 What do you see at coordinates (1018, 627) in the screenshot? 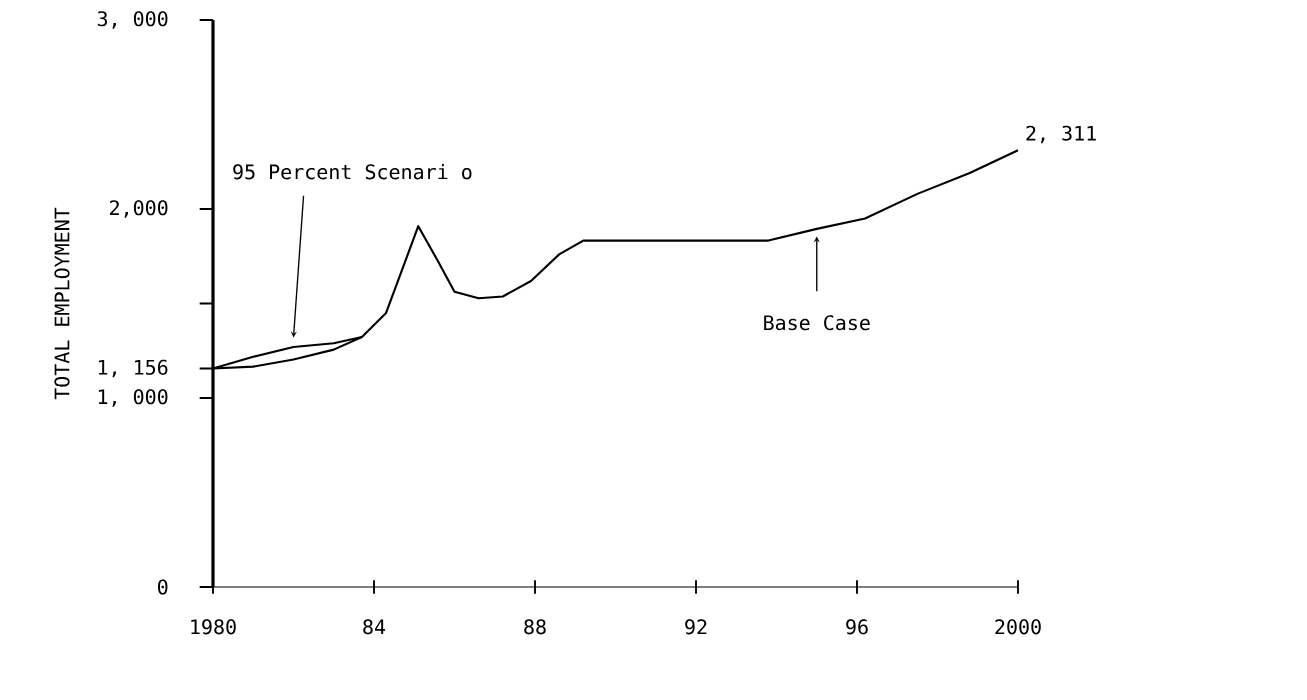
I see `x-tick-label: 2000` at bounding box center [1018, 627].